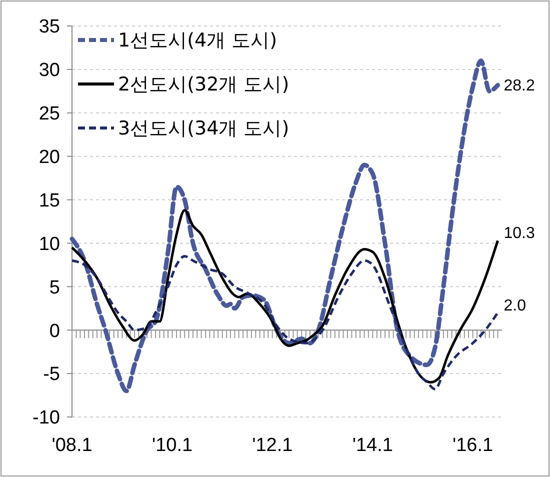 This screenshot has height=477, width=550. Describe the element at coordinates (198, 41) in the screenshot. I see `legend-label: 1선도시(4개 도시)` at that location.